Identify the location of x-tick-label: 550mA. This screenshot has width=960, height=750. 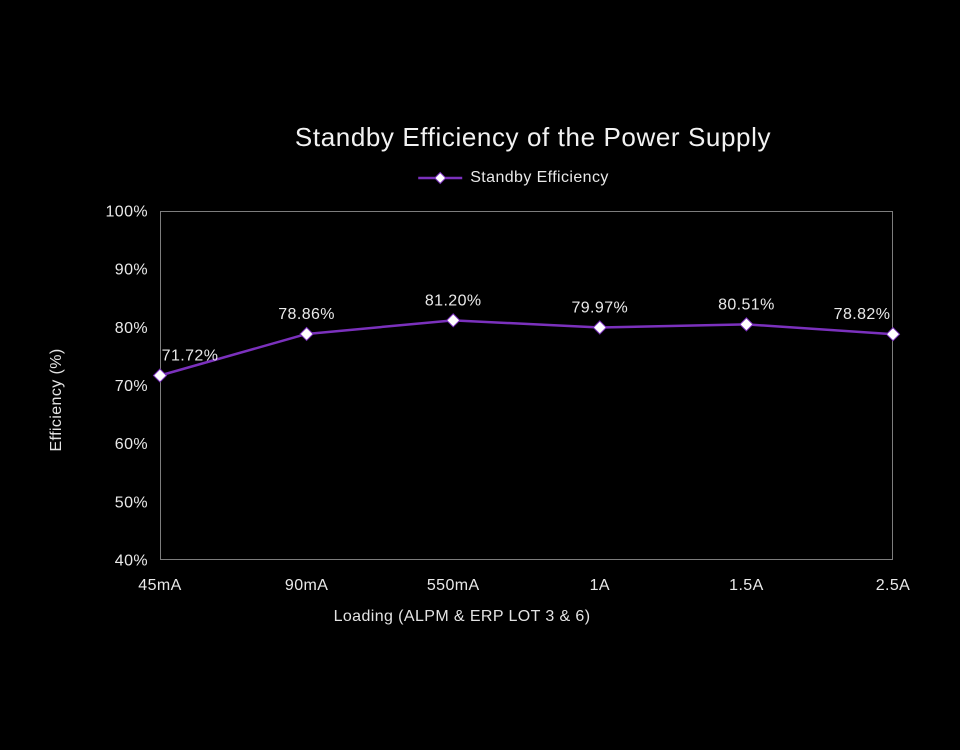
(453, 585).